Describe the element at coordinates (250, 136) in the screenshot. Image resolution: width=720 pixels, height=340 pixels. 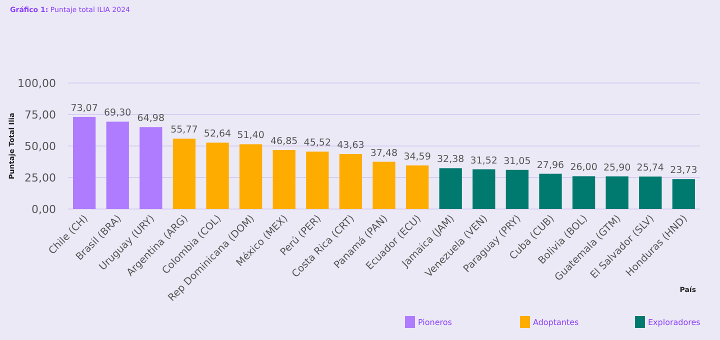
I see `data-label: 51,40` at that location.